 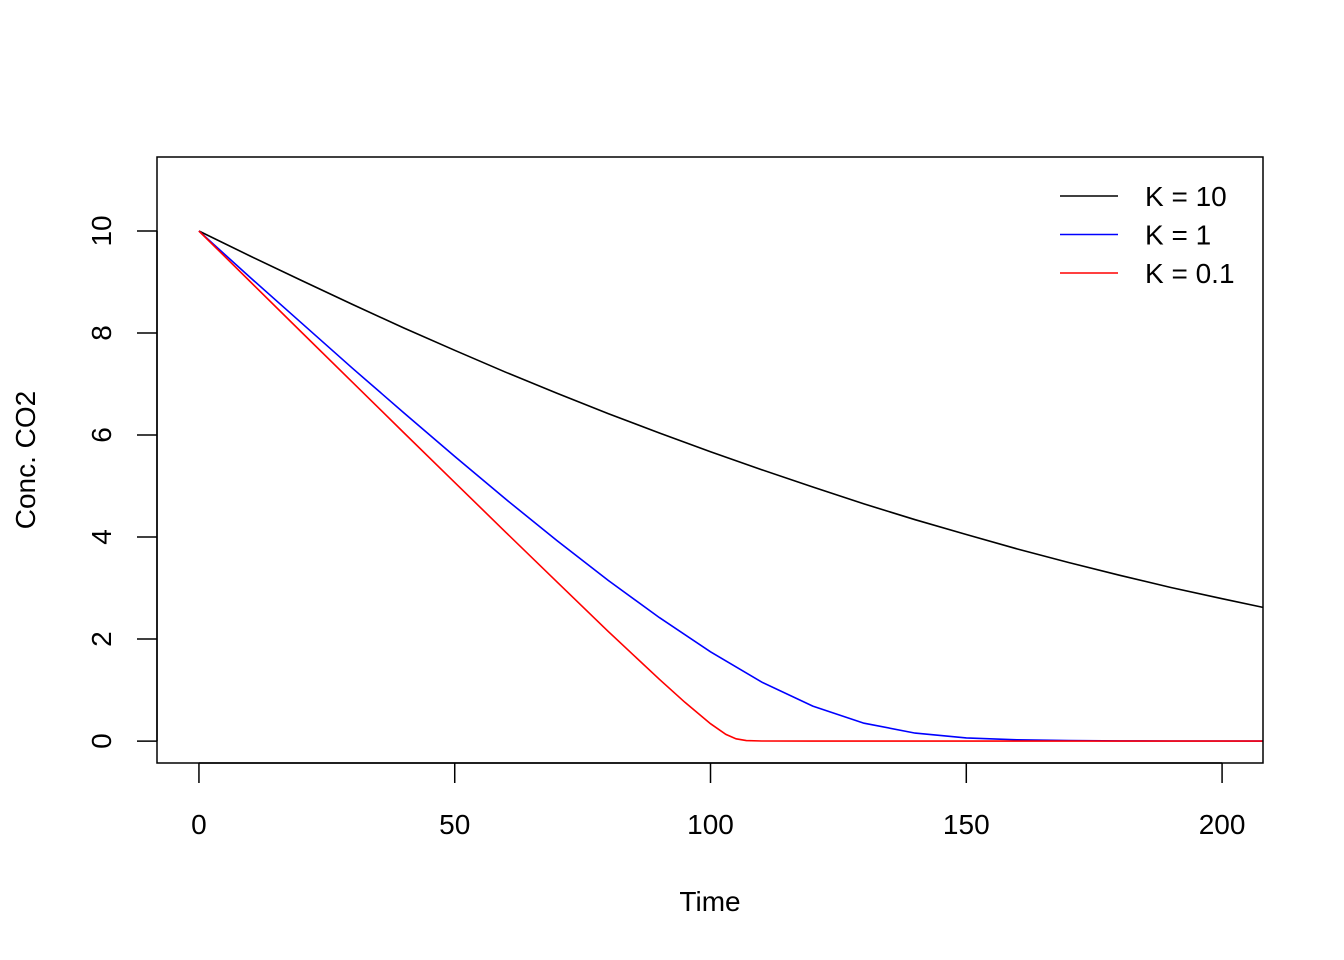 What do you see at coordinates (718, 801) in the screenshot?
I see `x-axis: 0 50 100 150 200` at bounding box center [718, 801].